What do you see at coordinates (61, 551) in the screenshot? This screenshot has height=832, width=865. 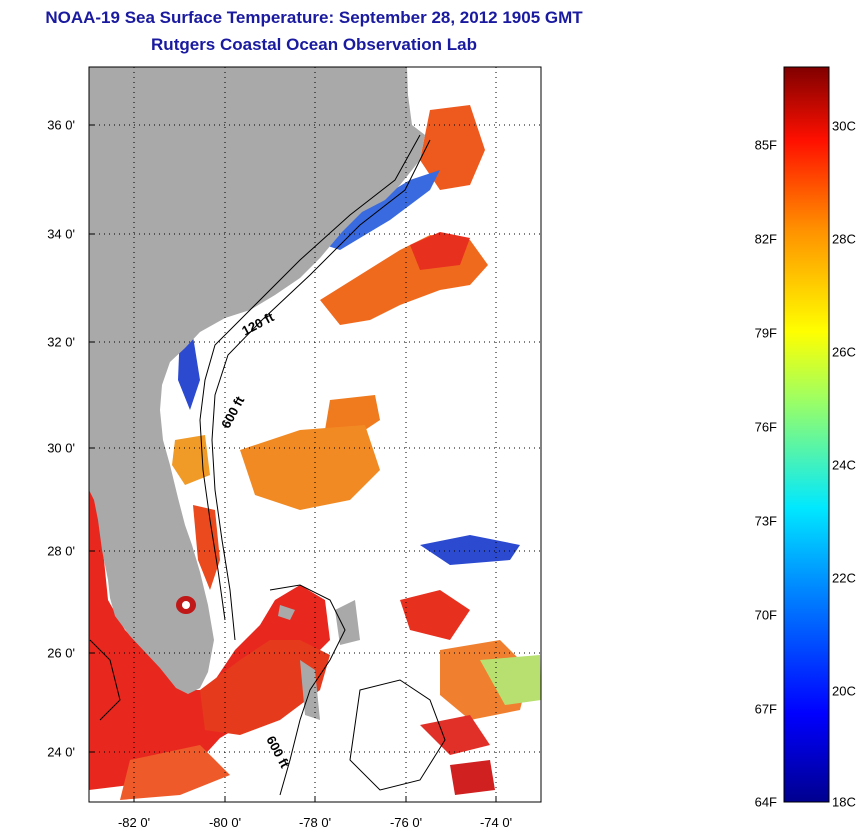 I see `lat-label-28: 28 0'` at bounding box center [61, 551].